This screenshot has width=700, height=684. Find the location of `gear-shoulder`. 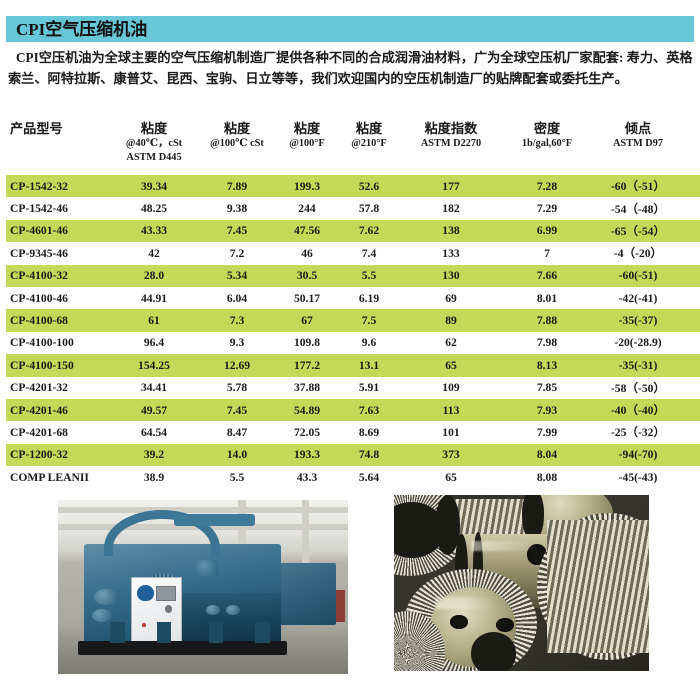

gear-shoulder is located at coordinates (493, 651).